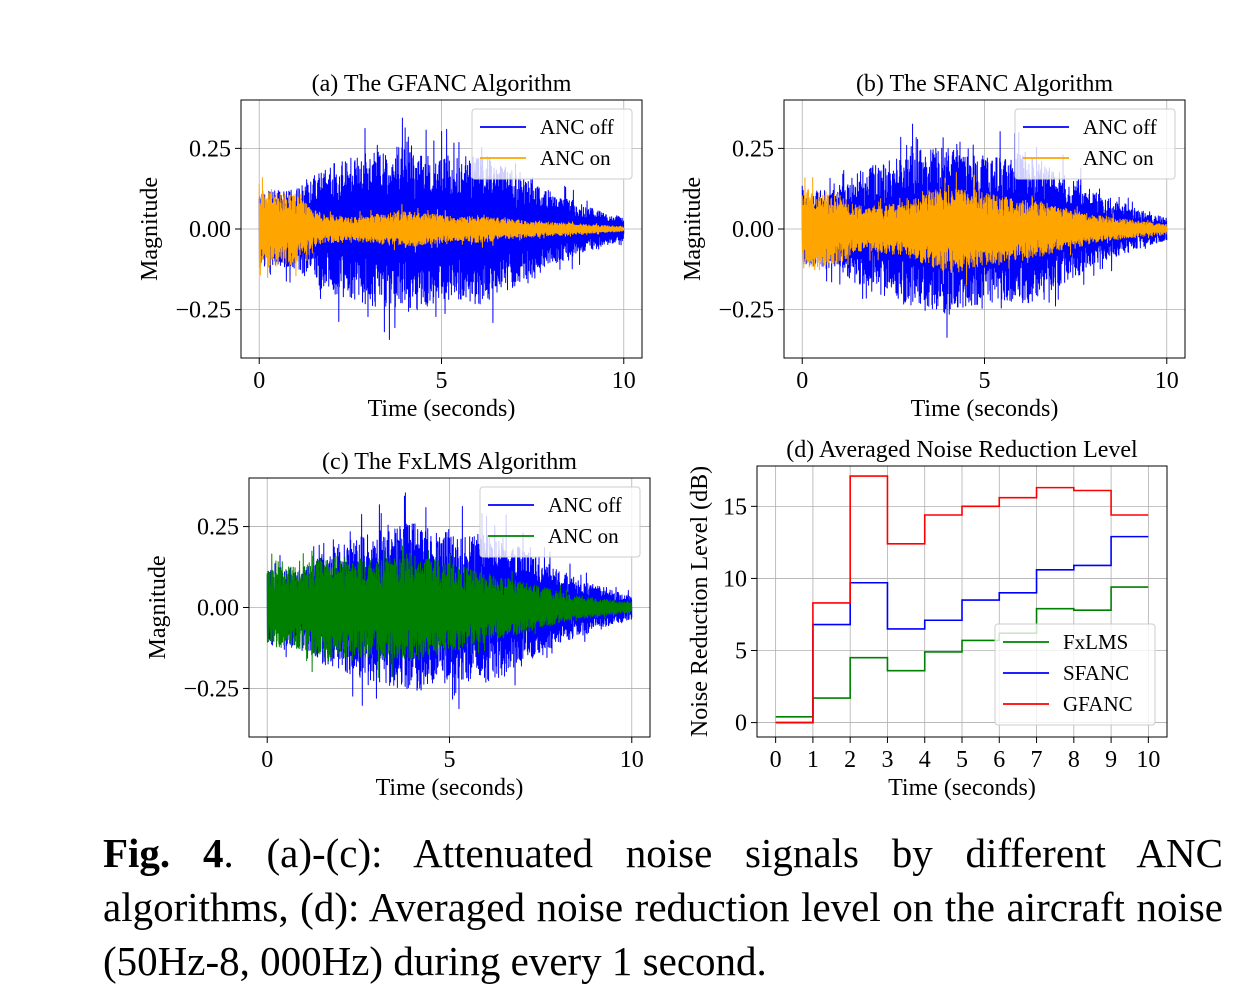  I want to click on chart-title: (b) The SFANC Algorithm, so click(984, 84).